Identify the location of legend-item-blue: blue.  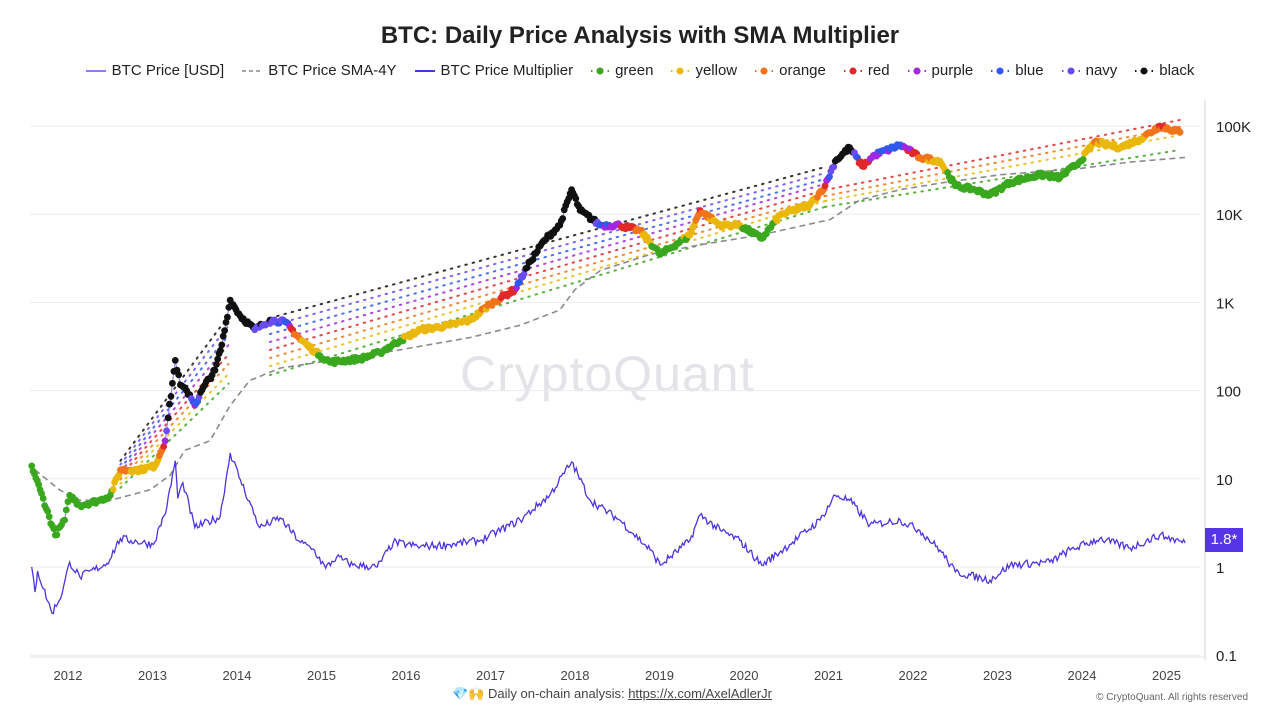
(1017, 70).